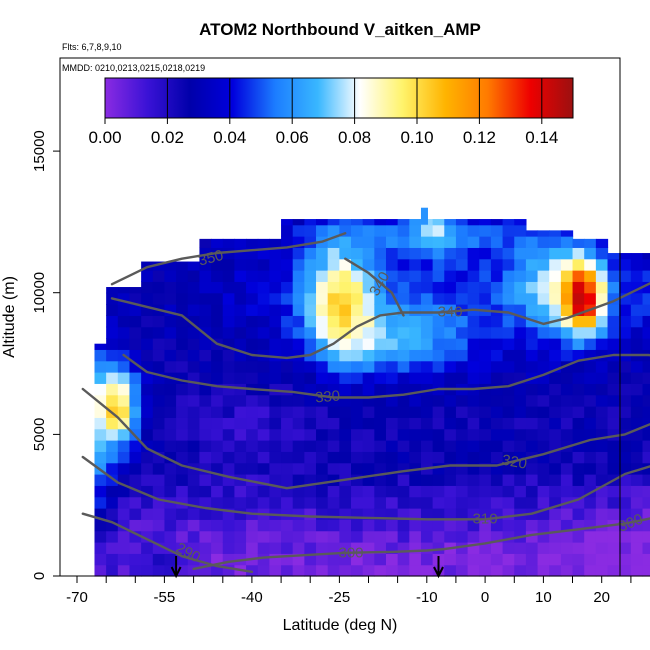  What do you see at coordinates (350, 552) in the screenshot?
I see `contour-label: 300` at bounding box center [350, 552].